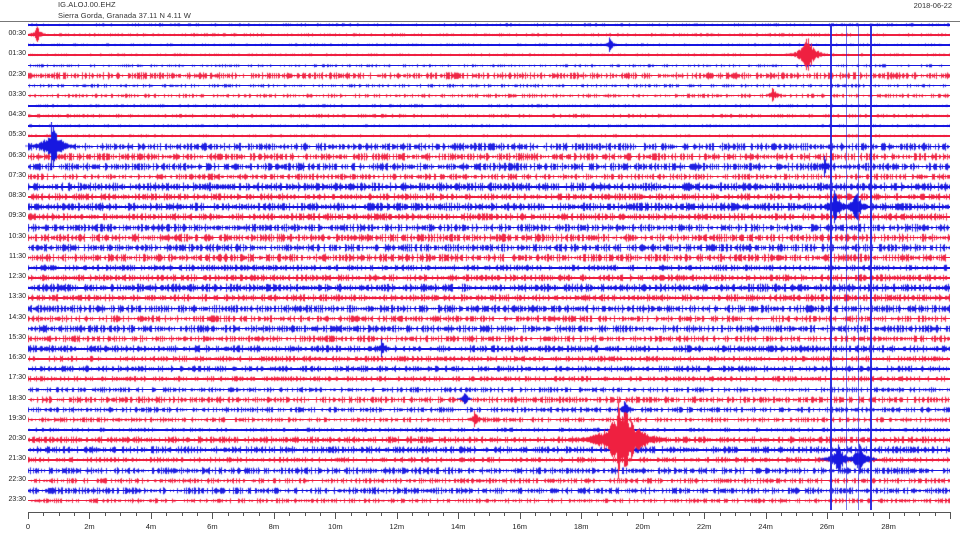 This screenshot has height=540, width=960. Describe the element at coordinates (581, 526) in the screenshot. I see `x-axis-label: 18m` at that location.